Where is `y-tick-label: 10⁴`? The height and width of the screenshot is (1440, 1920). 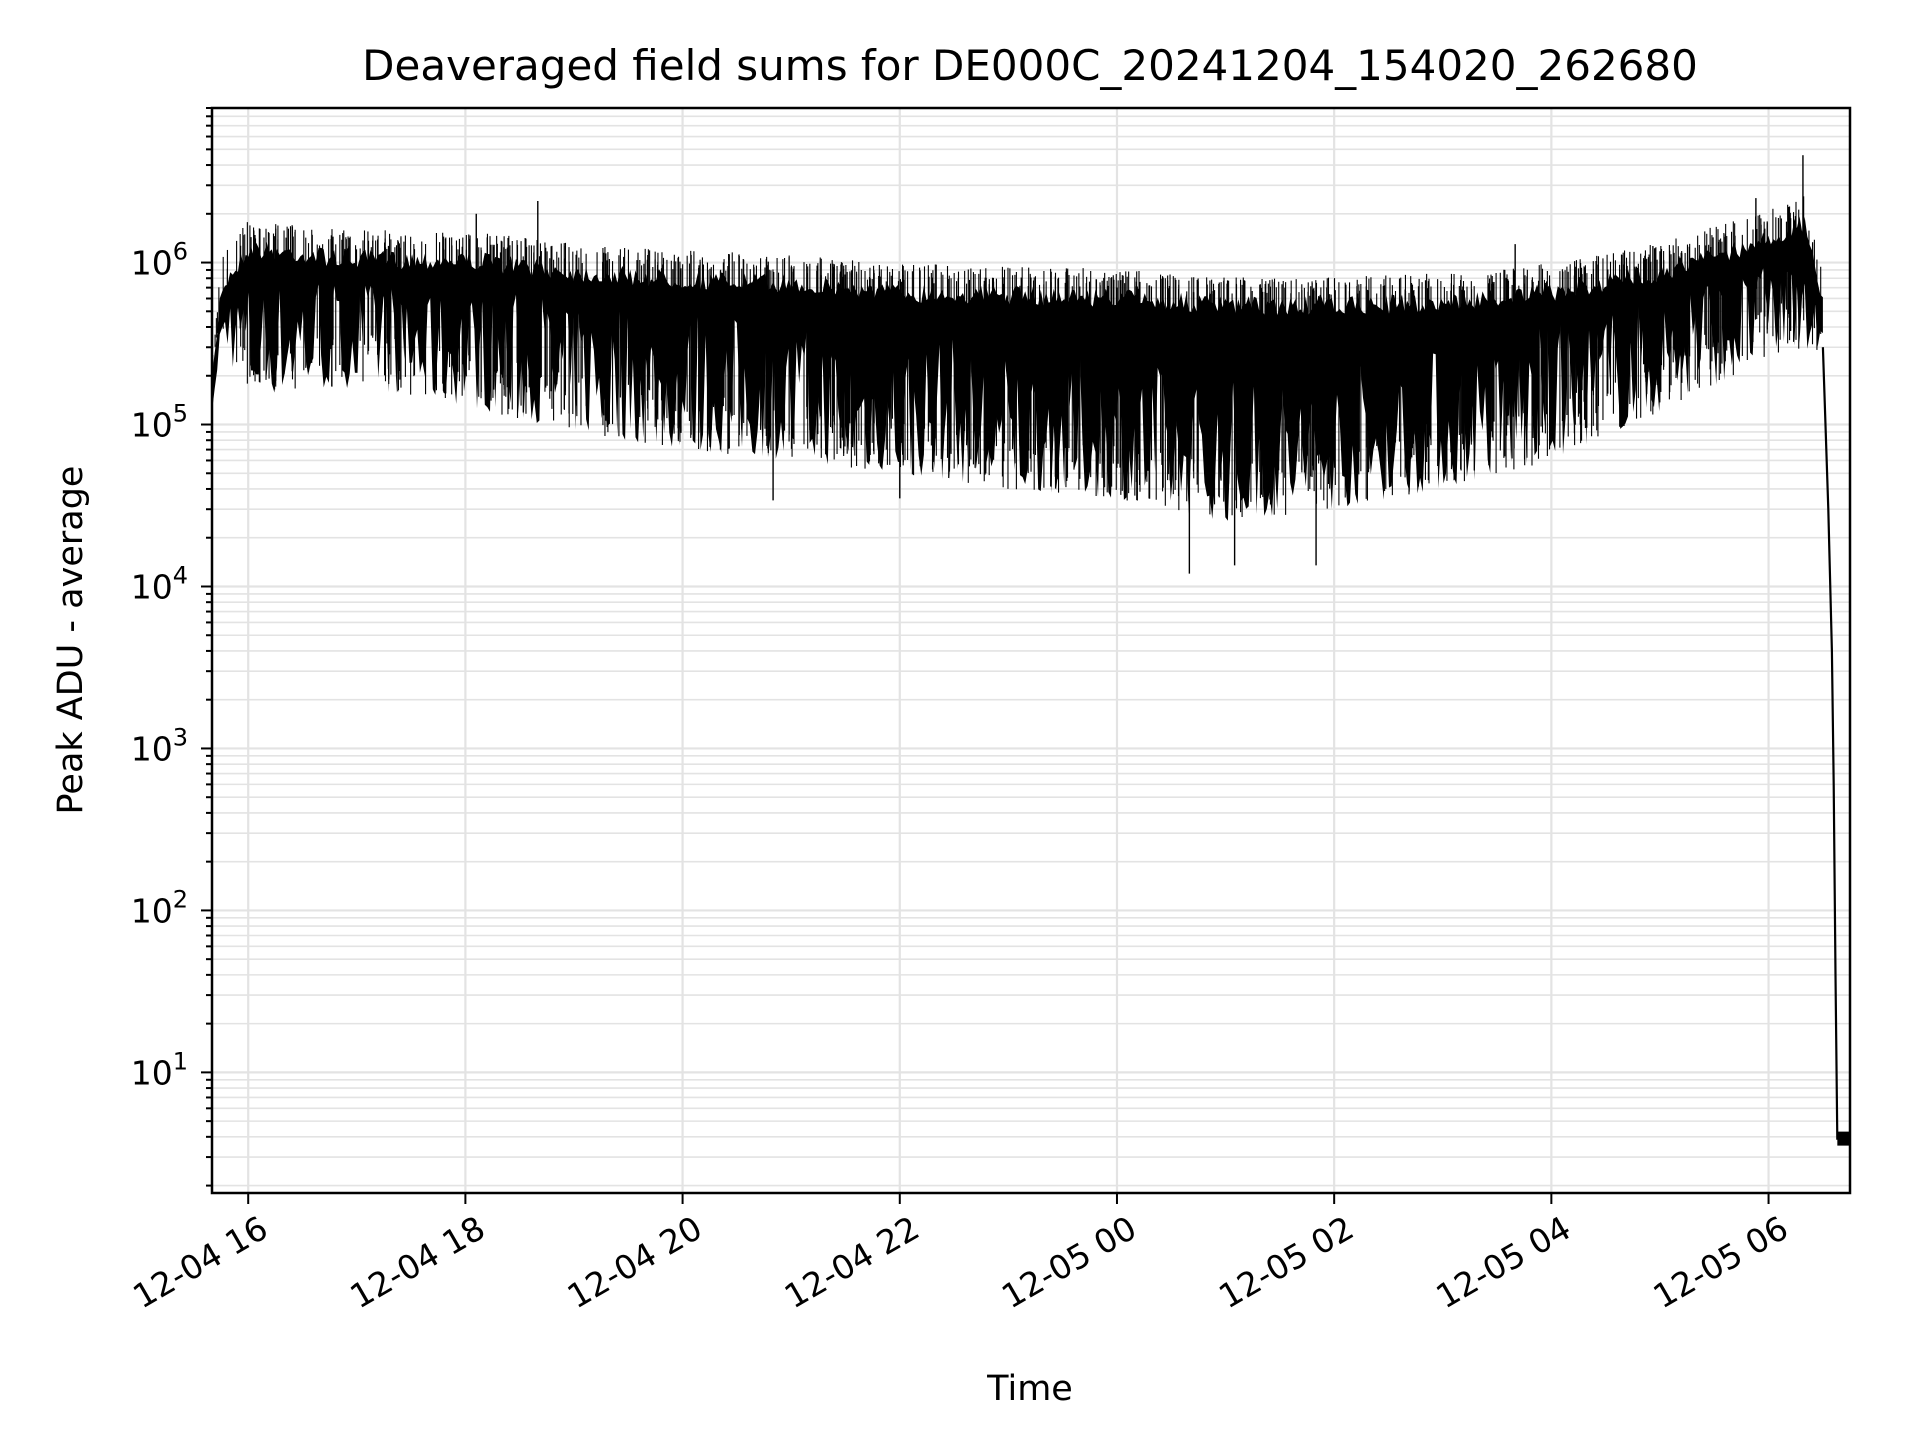
y-tick-label: 10⁴ is located at coordinates (159, 583).